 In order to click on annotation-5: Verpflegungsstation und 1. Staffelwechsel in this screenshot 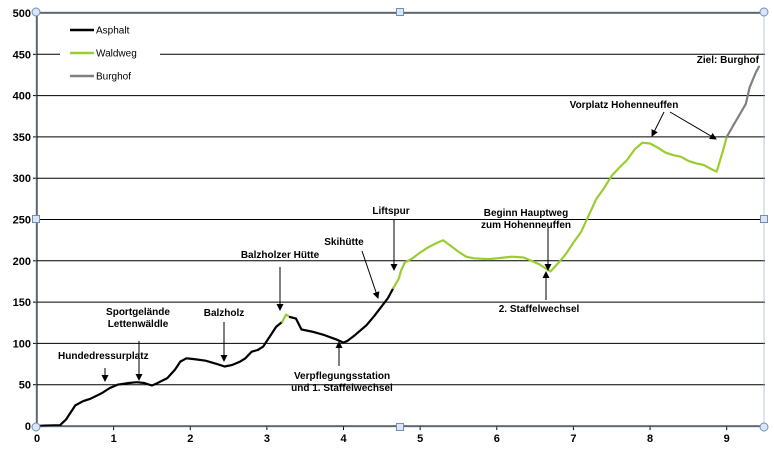, I will do `click(342, 382)`.